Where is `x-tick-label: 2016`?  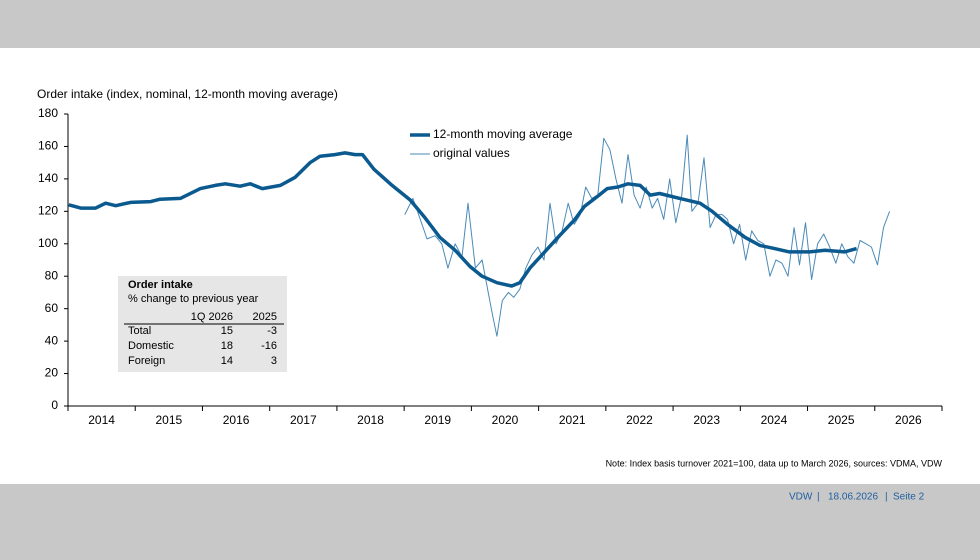 x-tick-label: 2016 is located at coordinates (236, 420).